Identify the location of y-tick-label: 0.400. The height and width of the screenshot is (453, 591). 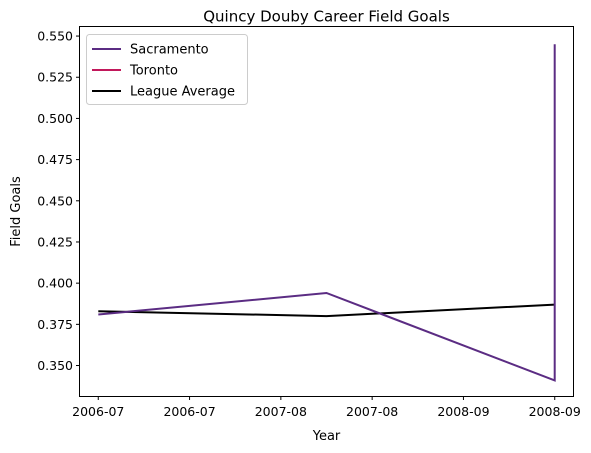
(55, 283).